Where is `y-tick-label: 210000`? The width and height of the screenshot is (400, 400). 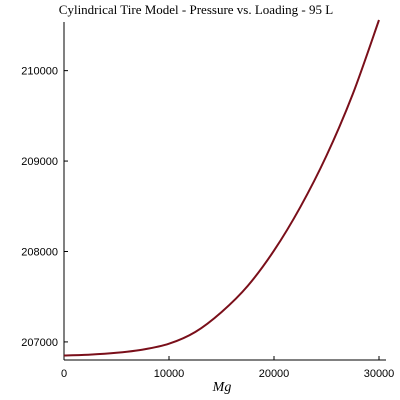
y-tick-label: 210000 is located at coordinates (39, 72).